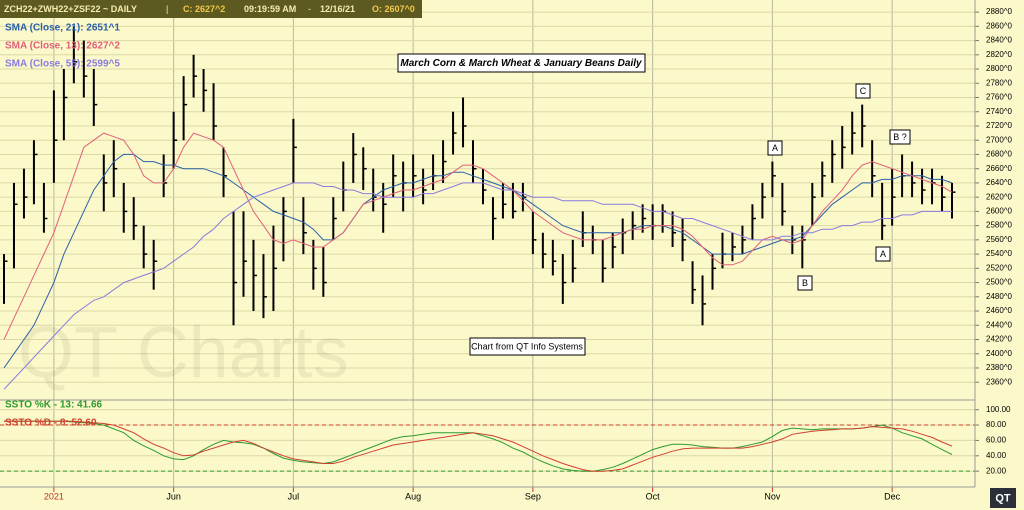 The height and width of the screenshot is (510, 1024). I want to click on y-tick-label: 2500^0, so click(999, 282).